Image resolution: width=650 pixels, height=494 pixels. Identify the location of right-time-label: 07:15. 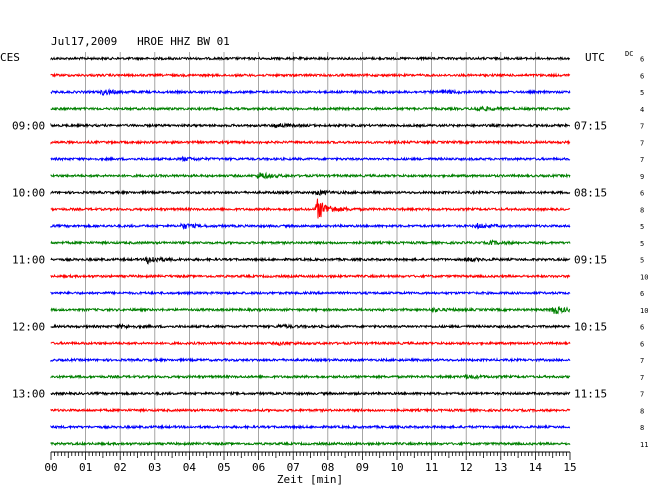
(590, 126).